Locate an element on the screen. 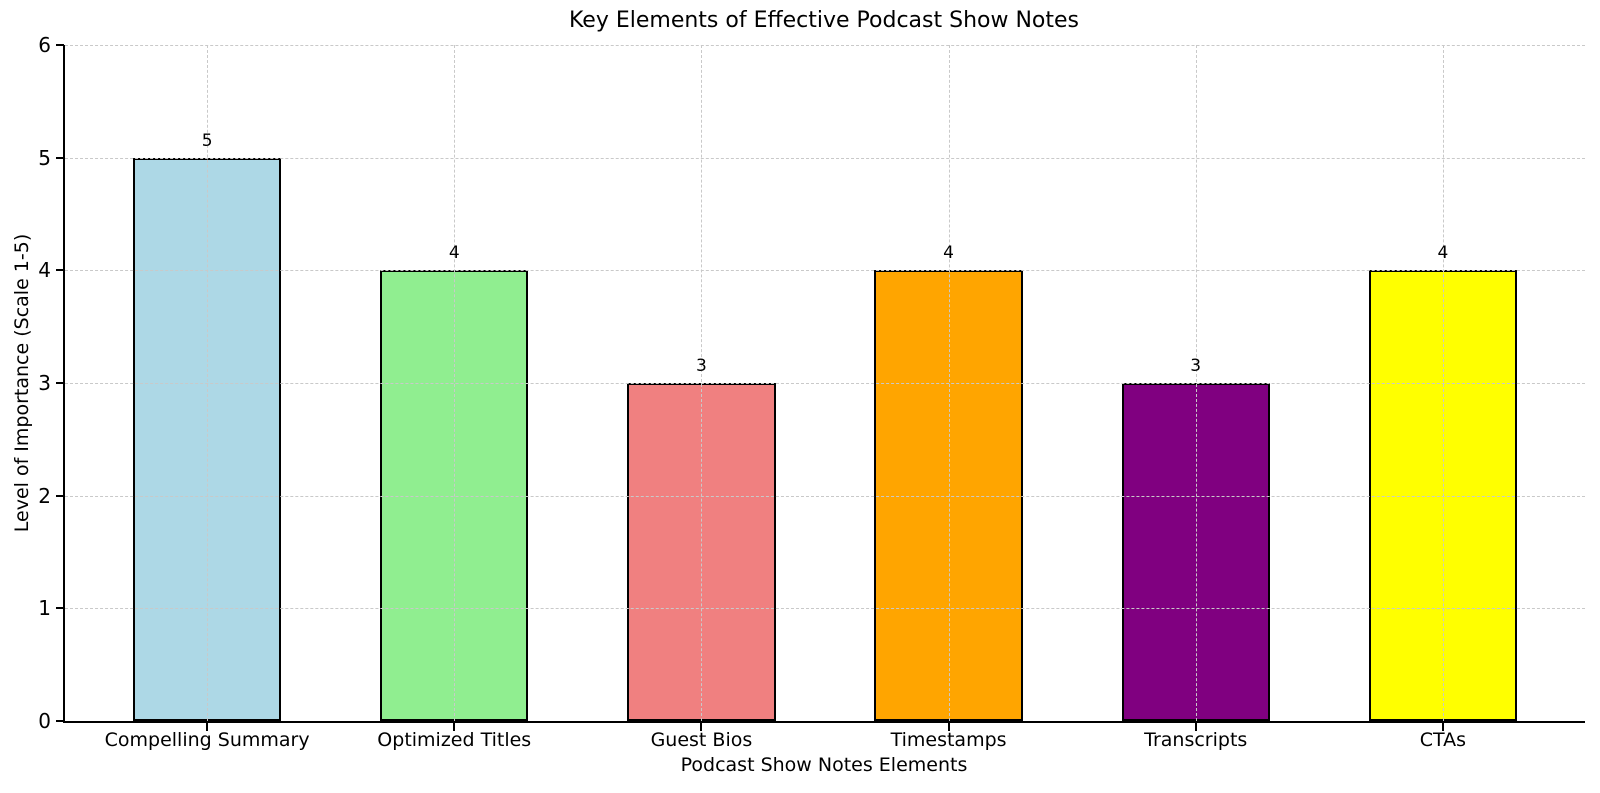 This screenshot has height=793, width=1600. bar-value-label-compelling-summary: 5 is located at coordinates (207, 140).